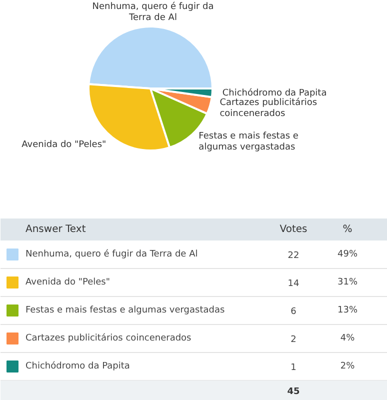 This screenshot has height=400, width=387. I want to click on data-label: 6, so click(293, 312).